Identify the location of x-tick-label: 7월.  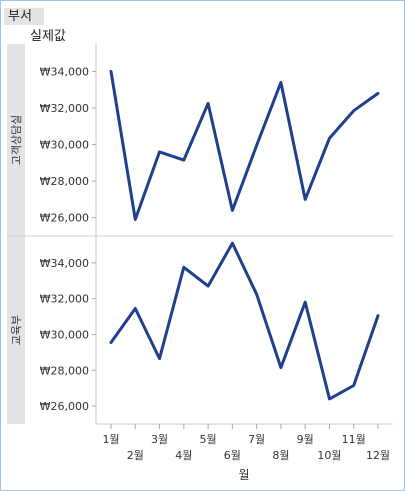
(256, 439).